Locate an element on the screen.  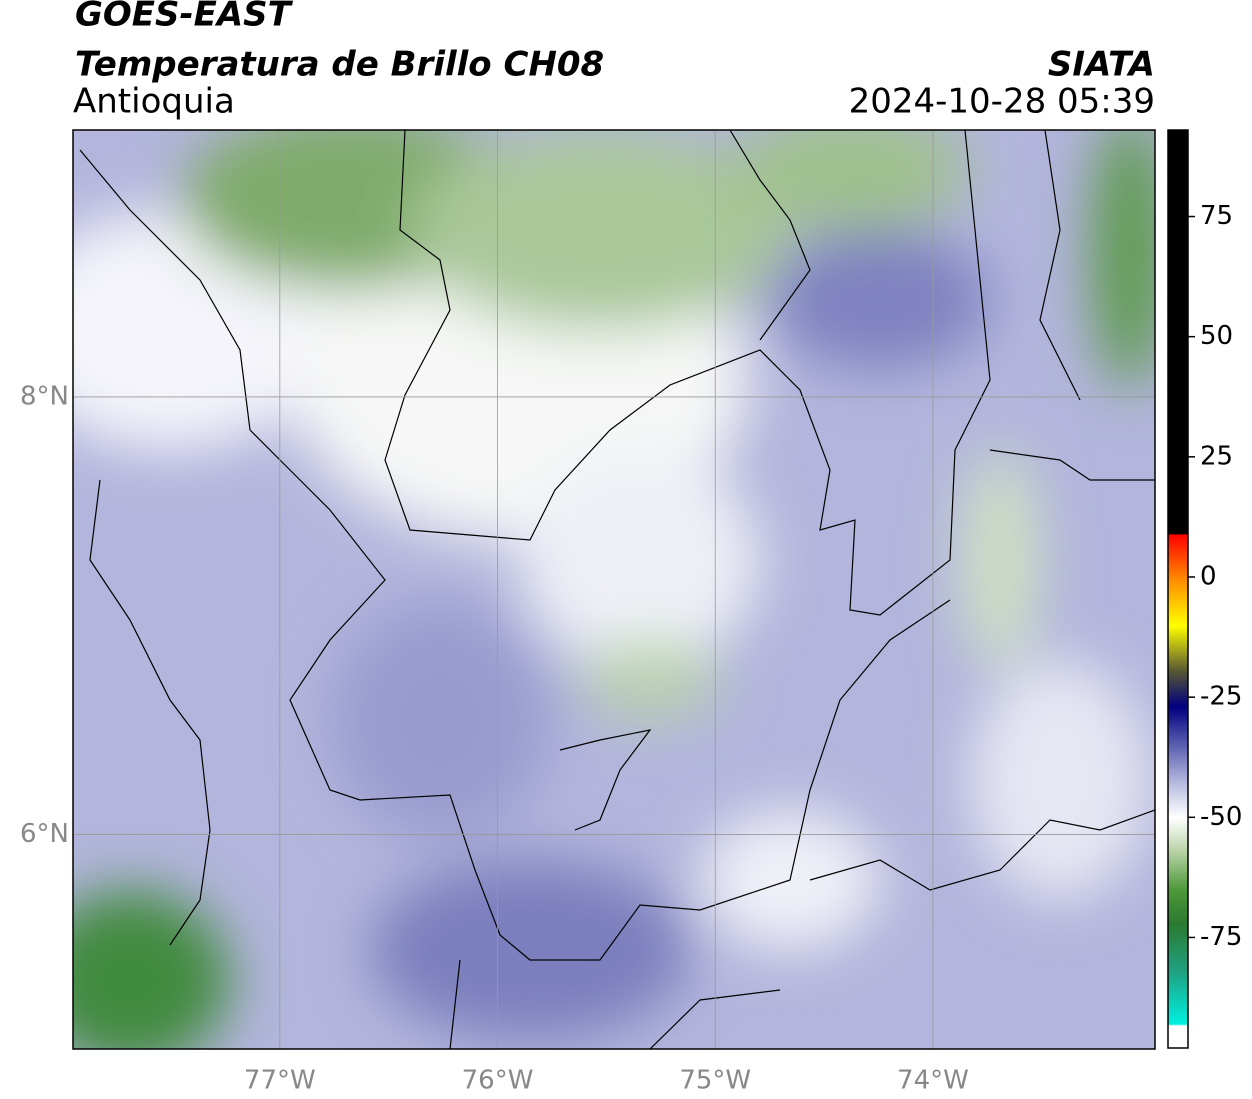
colorbar-tick-label: 0 is located at coordinates (1208, 576).